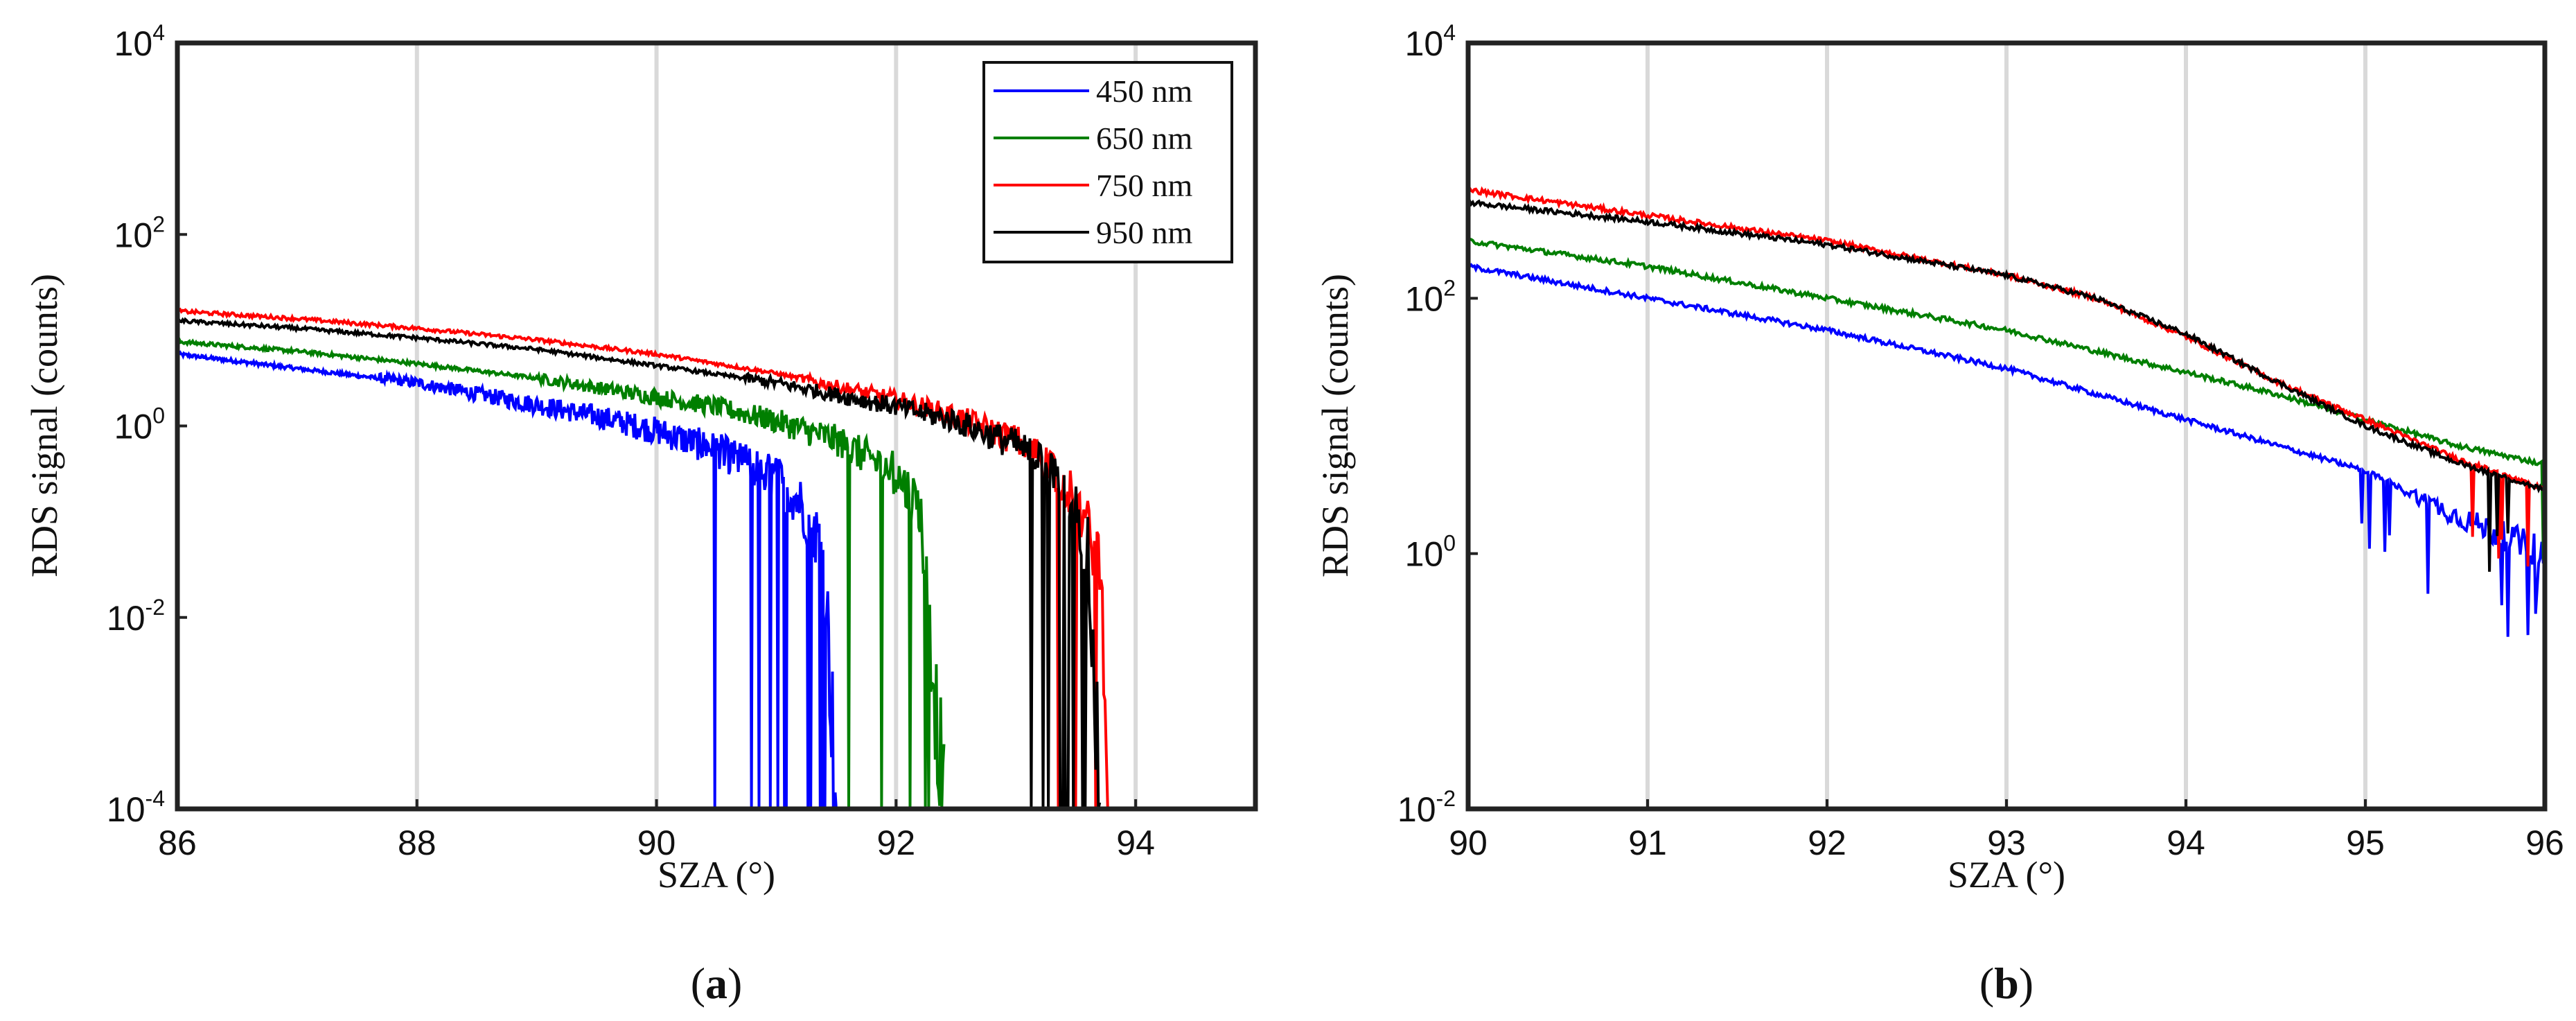  I want to click on legend: 450 nm 650 nm 750 nm 950 nm, so click(1107, 162).